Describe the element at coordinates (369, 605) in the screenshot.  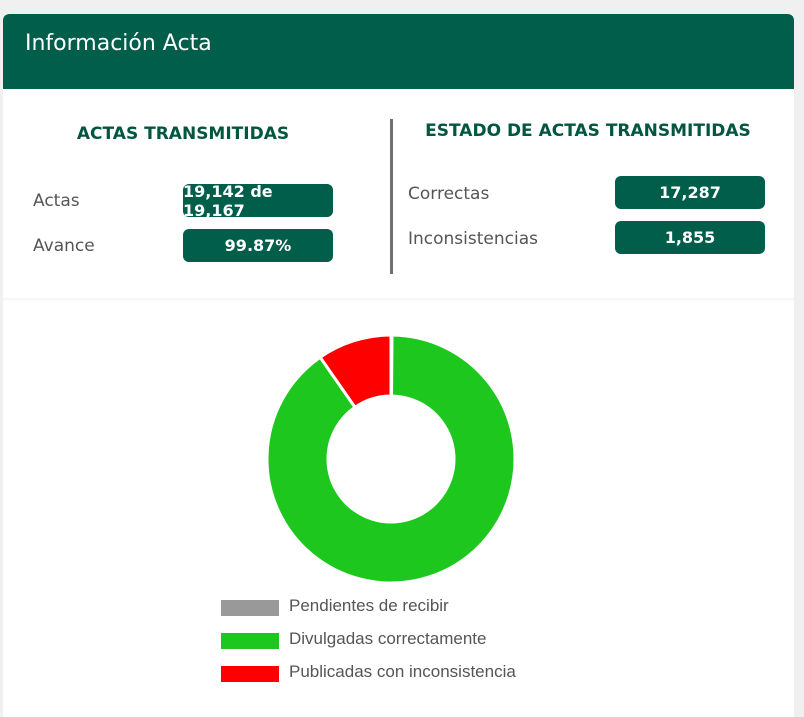
I see `legend-label: Pendientes de recibir` at that location.